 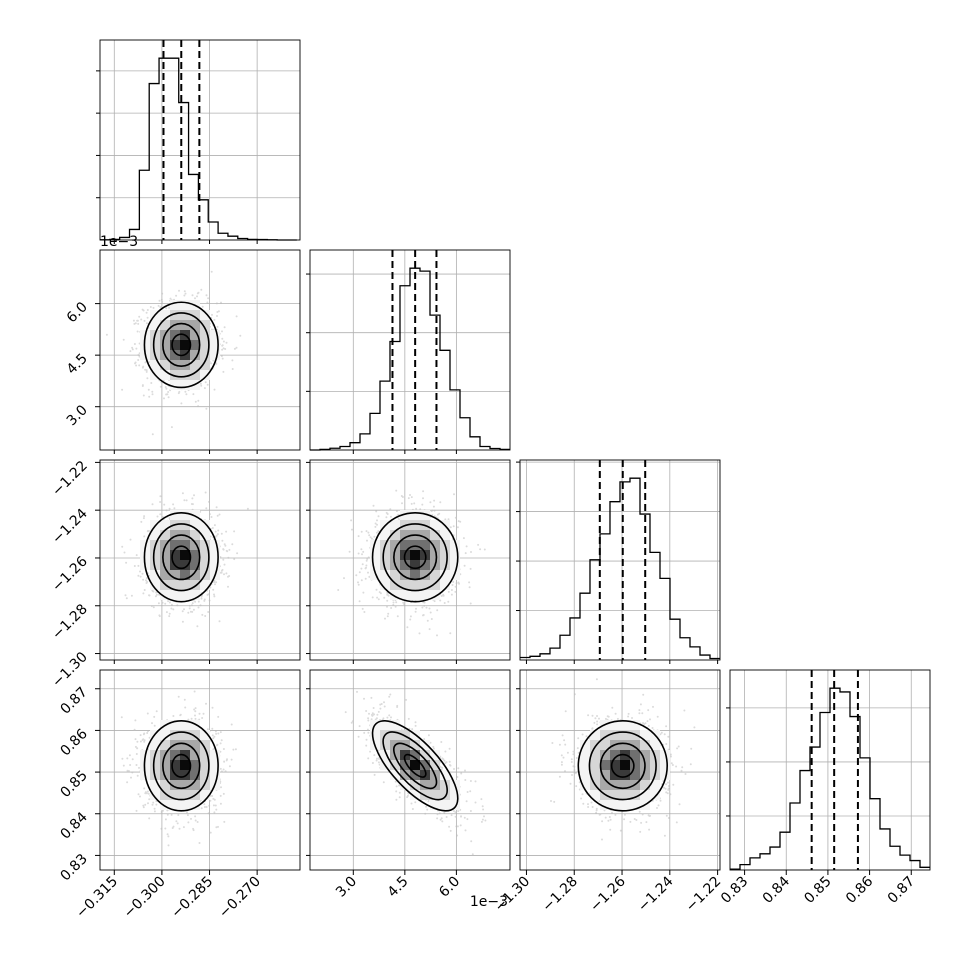 What do you see at coordinates (73, 867) in the screenshot?
I see `y-tick-label: 0.83` at bounding box center [73, 867].